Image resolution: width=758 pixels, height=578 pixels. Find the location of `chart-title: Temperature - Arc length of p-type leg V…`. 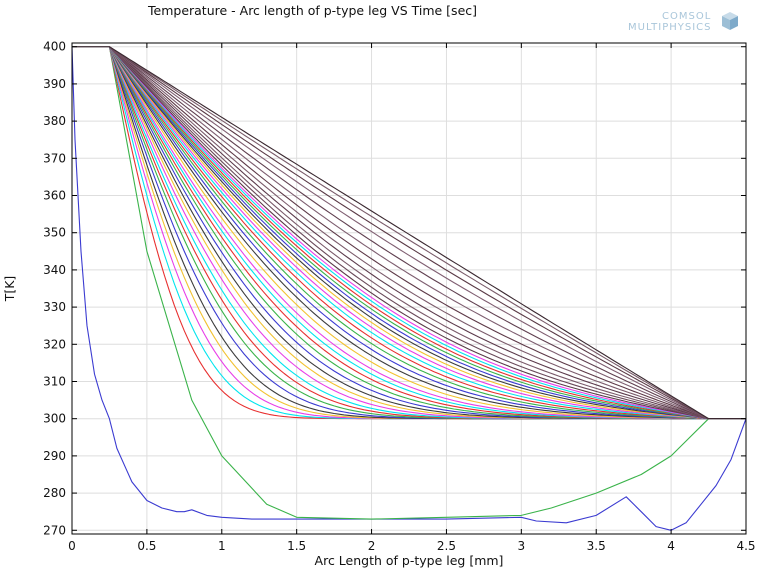

chart-title: Temperature - Arc length of p-type leg V… is located at coordinates (312, 10).